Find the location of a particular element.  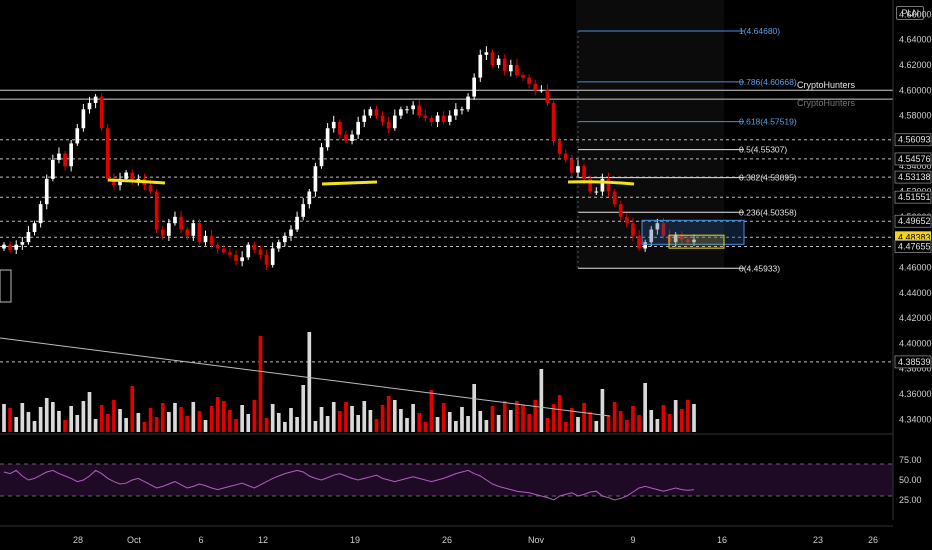

y-tick-label: 4.34000 is located at coordinates (915, 419).